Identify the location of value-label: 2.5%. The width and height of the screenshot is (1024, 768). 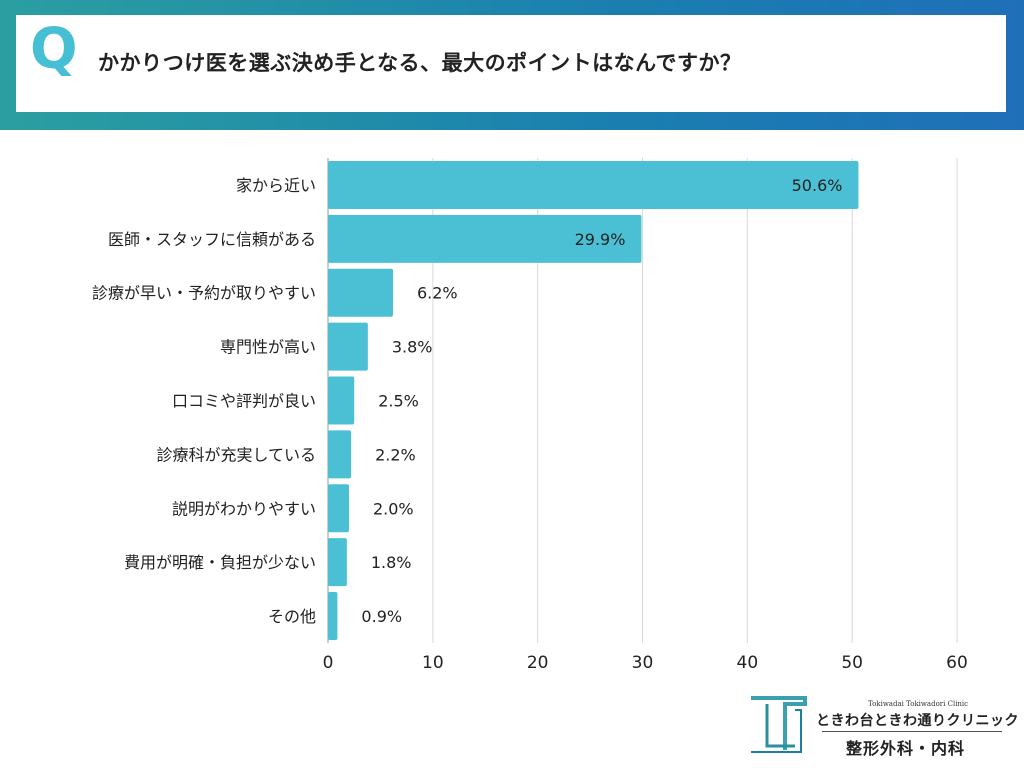
(398, 401).